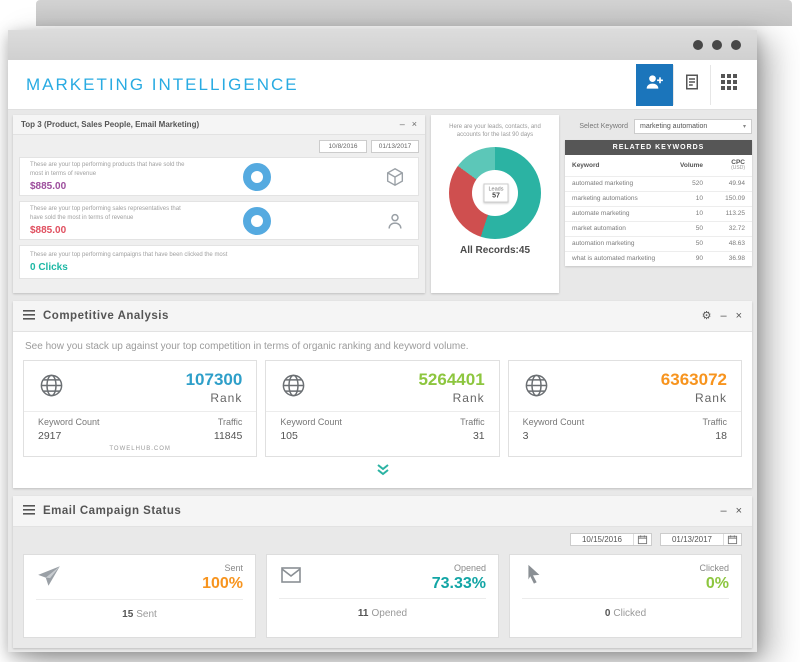 The image size is (800, 662). I want to click on keyword-row: market automation 50 32.72, so click(658, 228).